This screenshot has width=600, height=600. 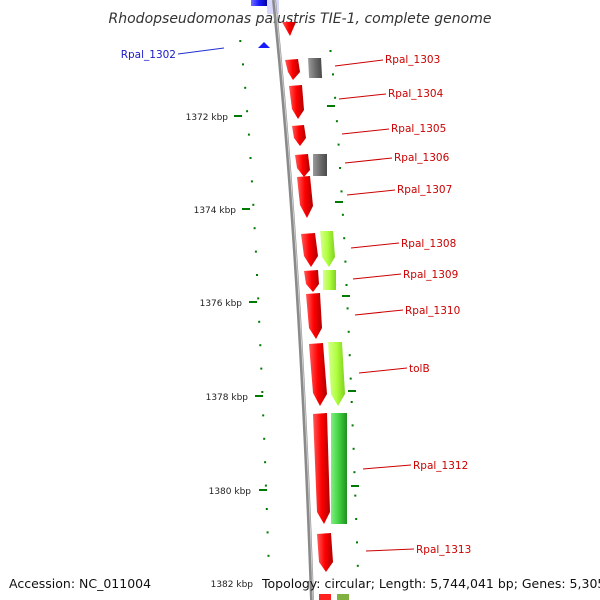 What do you see at coordinates (432, 311) in the screenshot?
I see `gene-label: Rpal_1310` at bounding box center [432, 311].